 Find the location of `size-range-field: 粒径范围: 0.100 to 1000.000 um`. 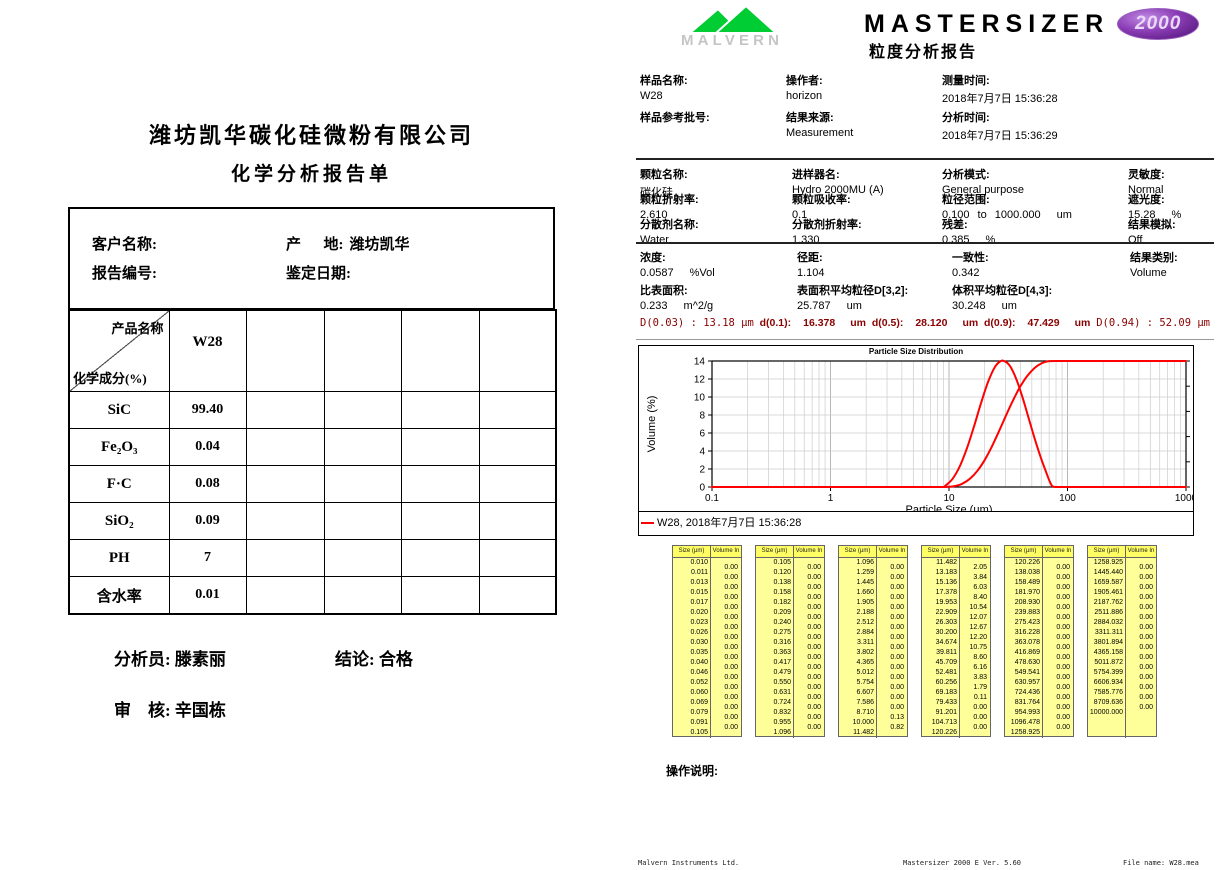

size-range-field: 粒径范围: 0.100 to 1000.000 um is located at coordinates (1007, 207).